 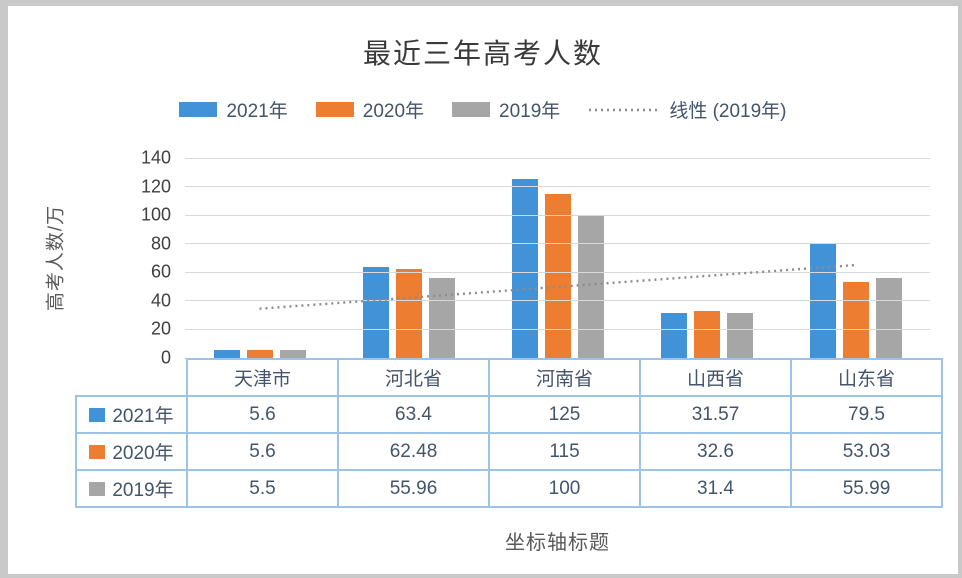 I want to click on trendline, so click(x=557, y=286).